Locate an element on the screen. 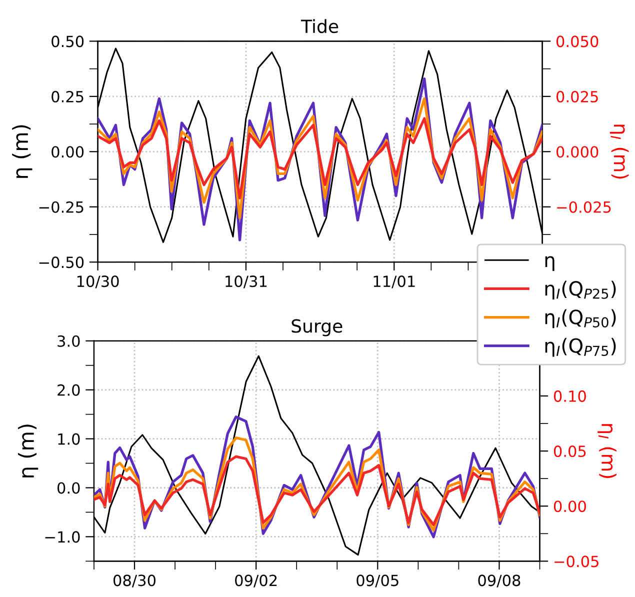 The image size is (635, 597). y2-tick-label: −0.05 is located at coordinates (576, 562).